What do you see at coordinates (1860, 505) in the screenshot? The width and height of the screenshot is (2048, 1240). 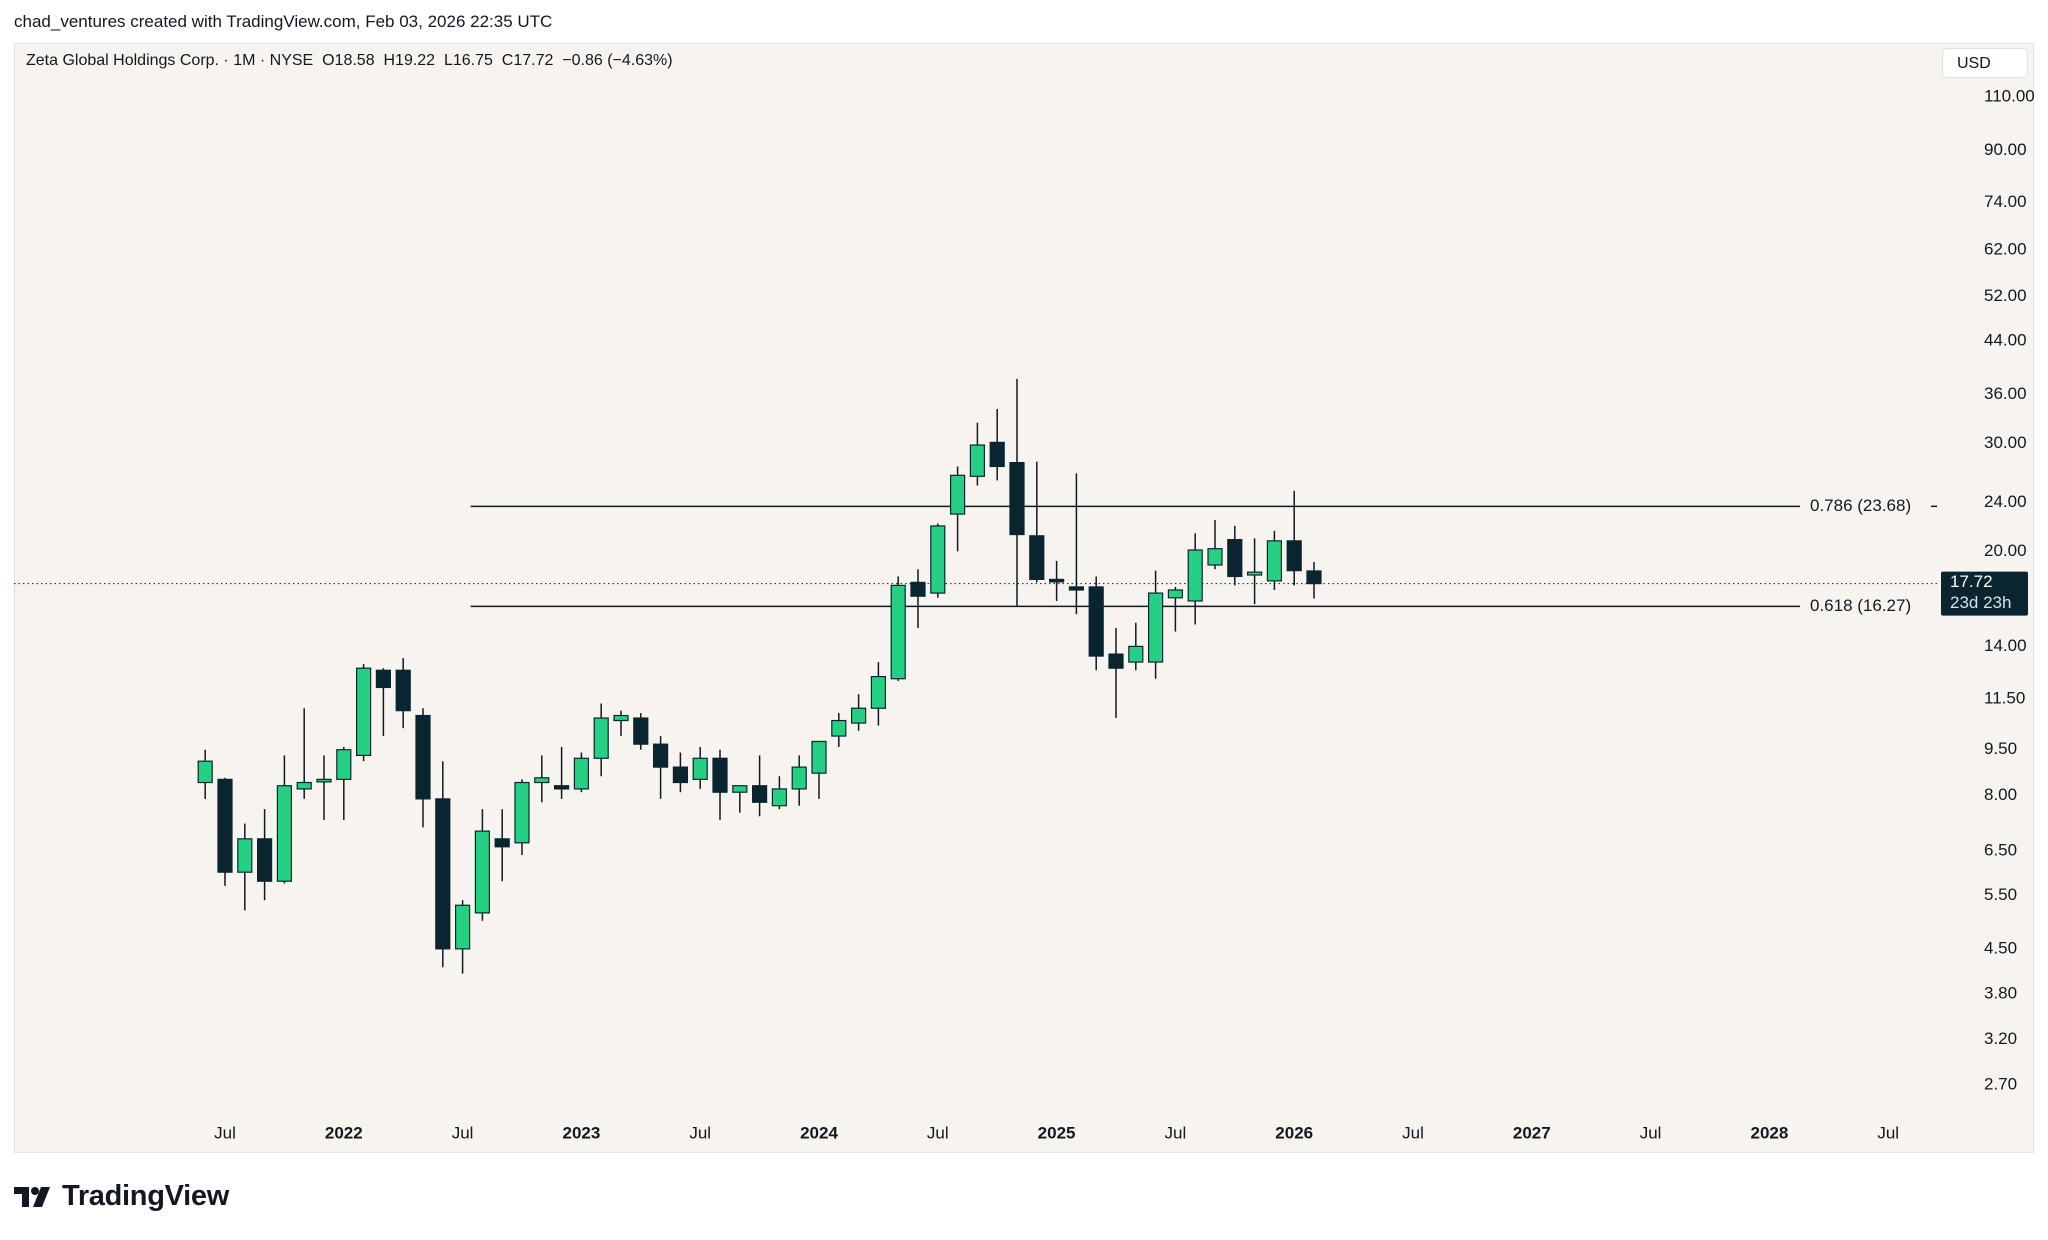 I see `fib-label: 0.786 (23.68)` at bounding box center [1860, 505].